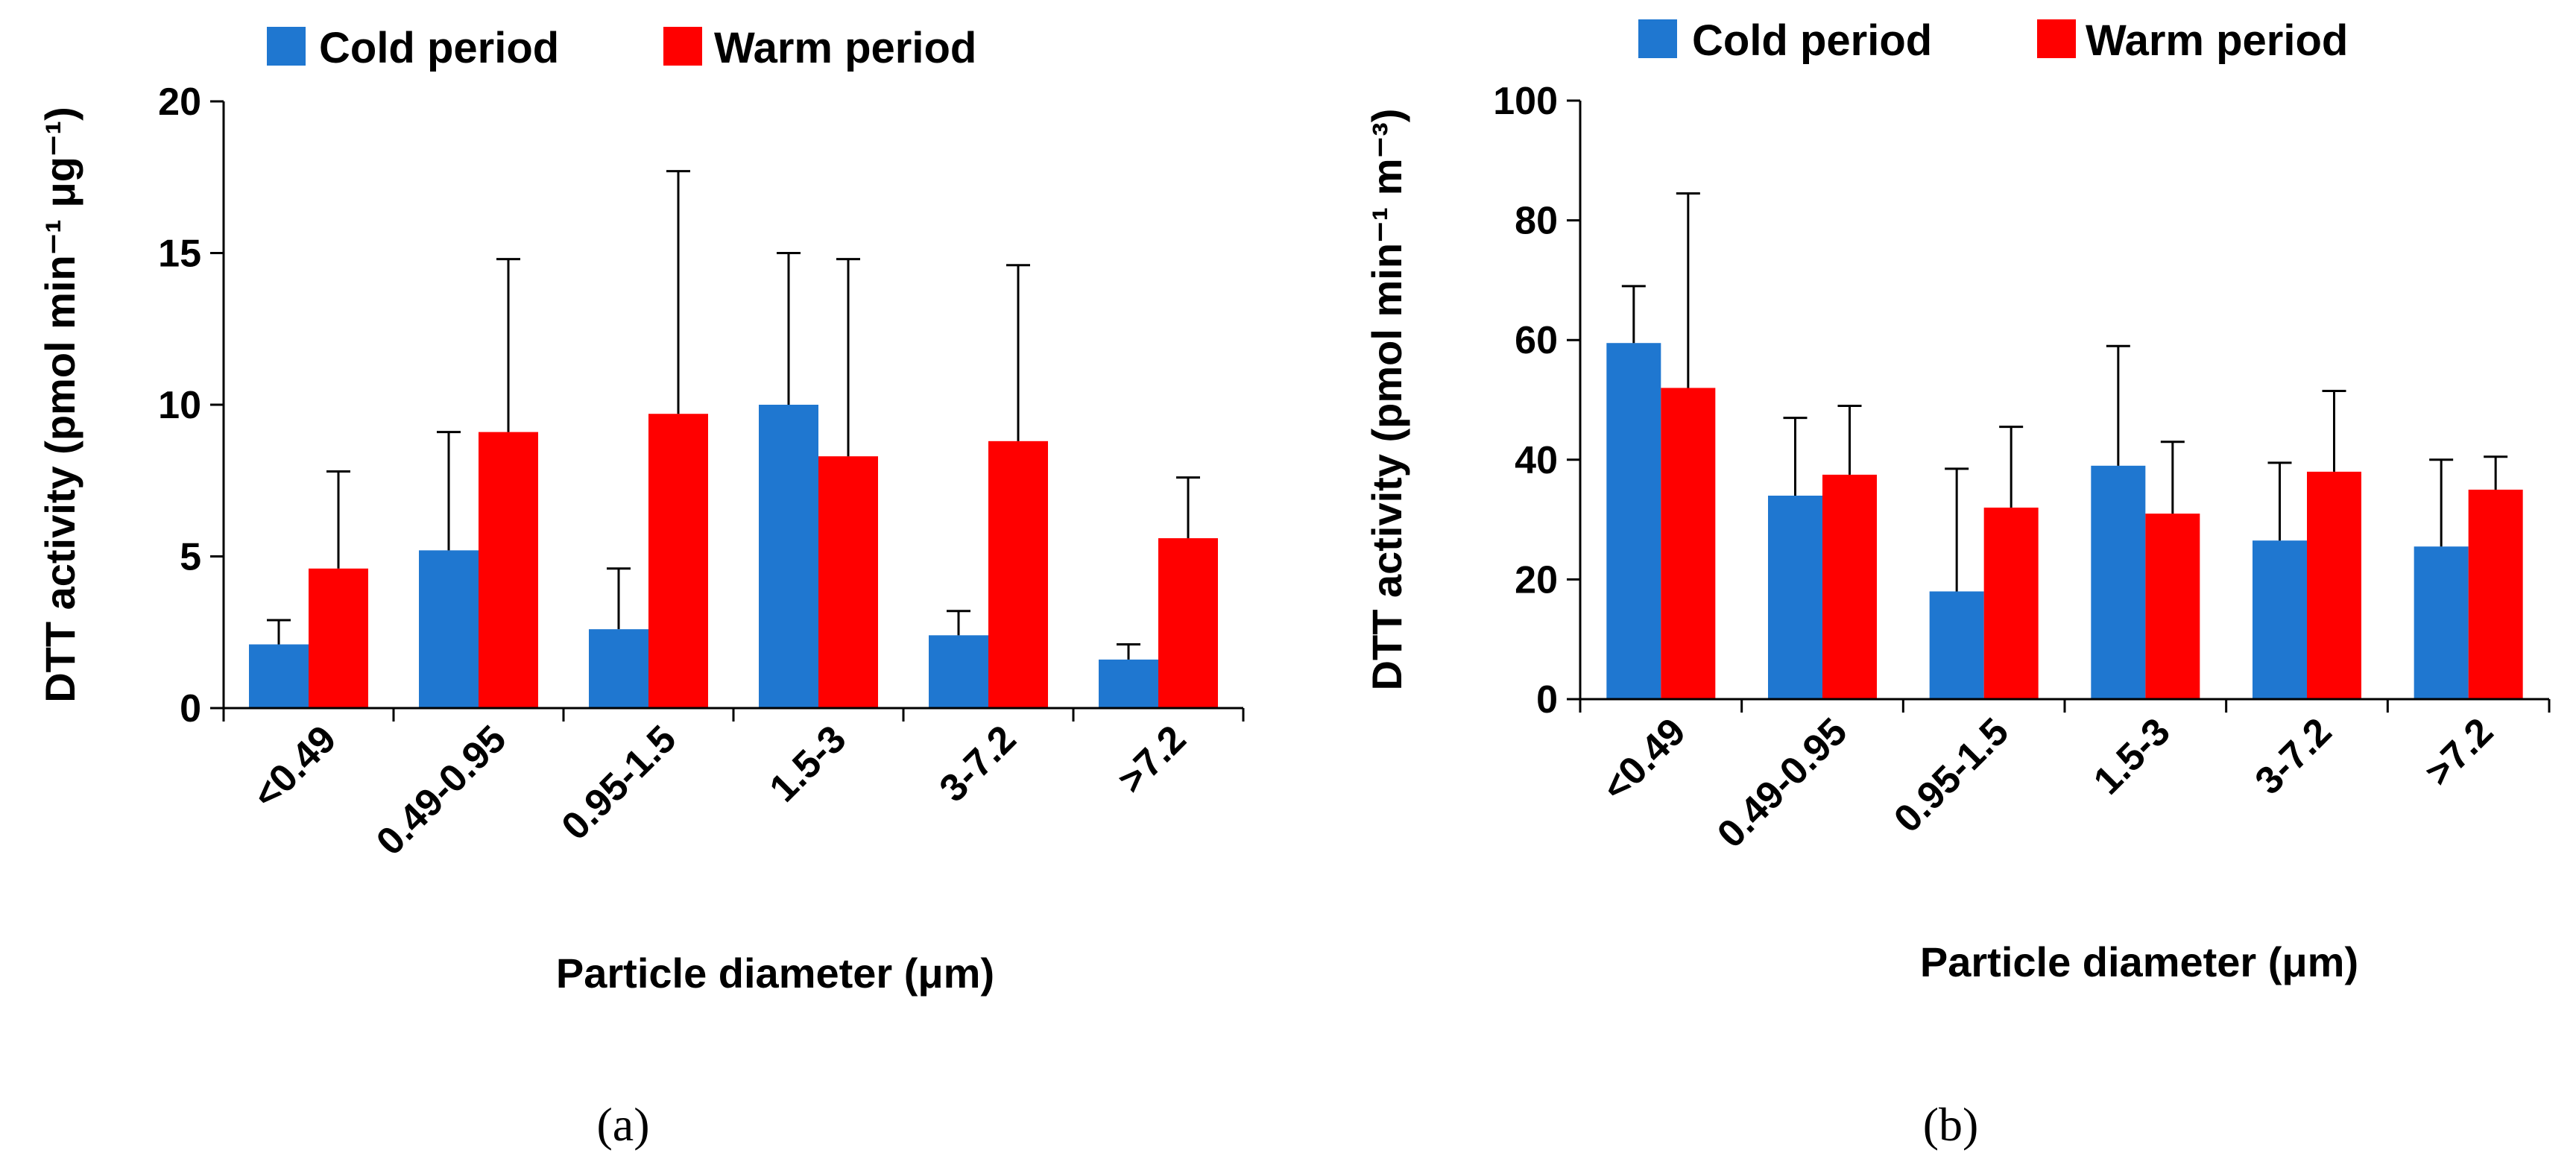 The height and width of the screenshot is (1165, 2576). What do you see at coordinates (1536, 460) in the screenshot?
I see `y-tick-label-b: 40` at bounding box center [1536, 460].